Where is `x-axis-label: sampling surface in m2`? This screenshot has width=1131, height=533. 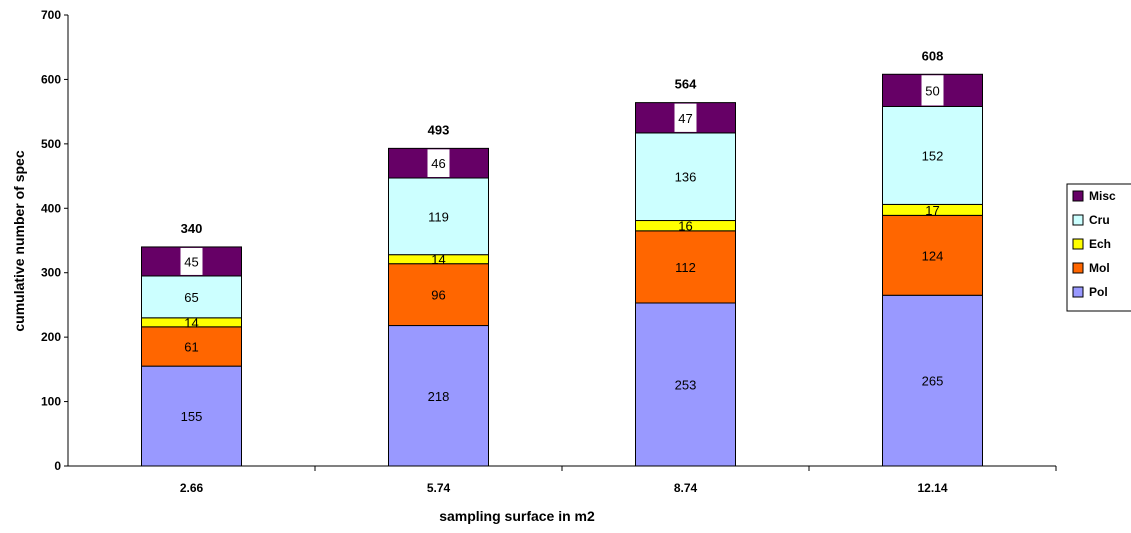
x-axis-label: sampling surface in m2 is located at coordinates (517, 516).